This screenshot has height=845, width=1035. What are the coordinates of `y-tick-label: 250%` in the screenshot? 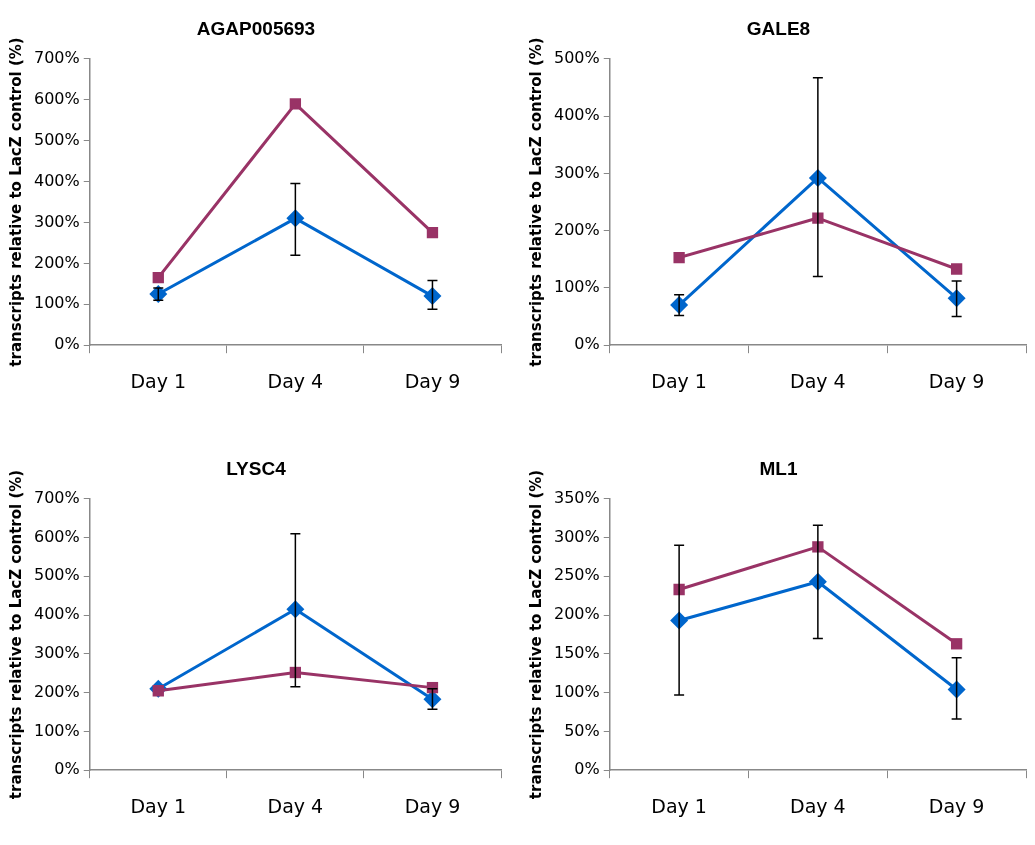 It's located at (576, 575).